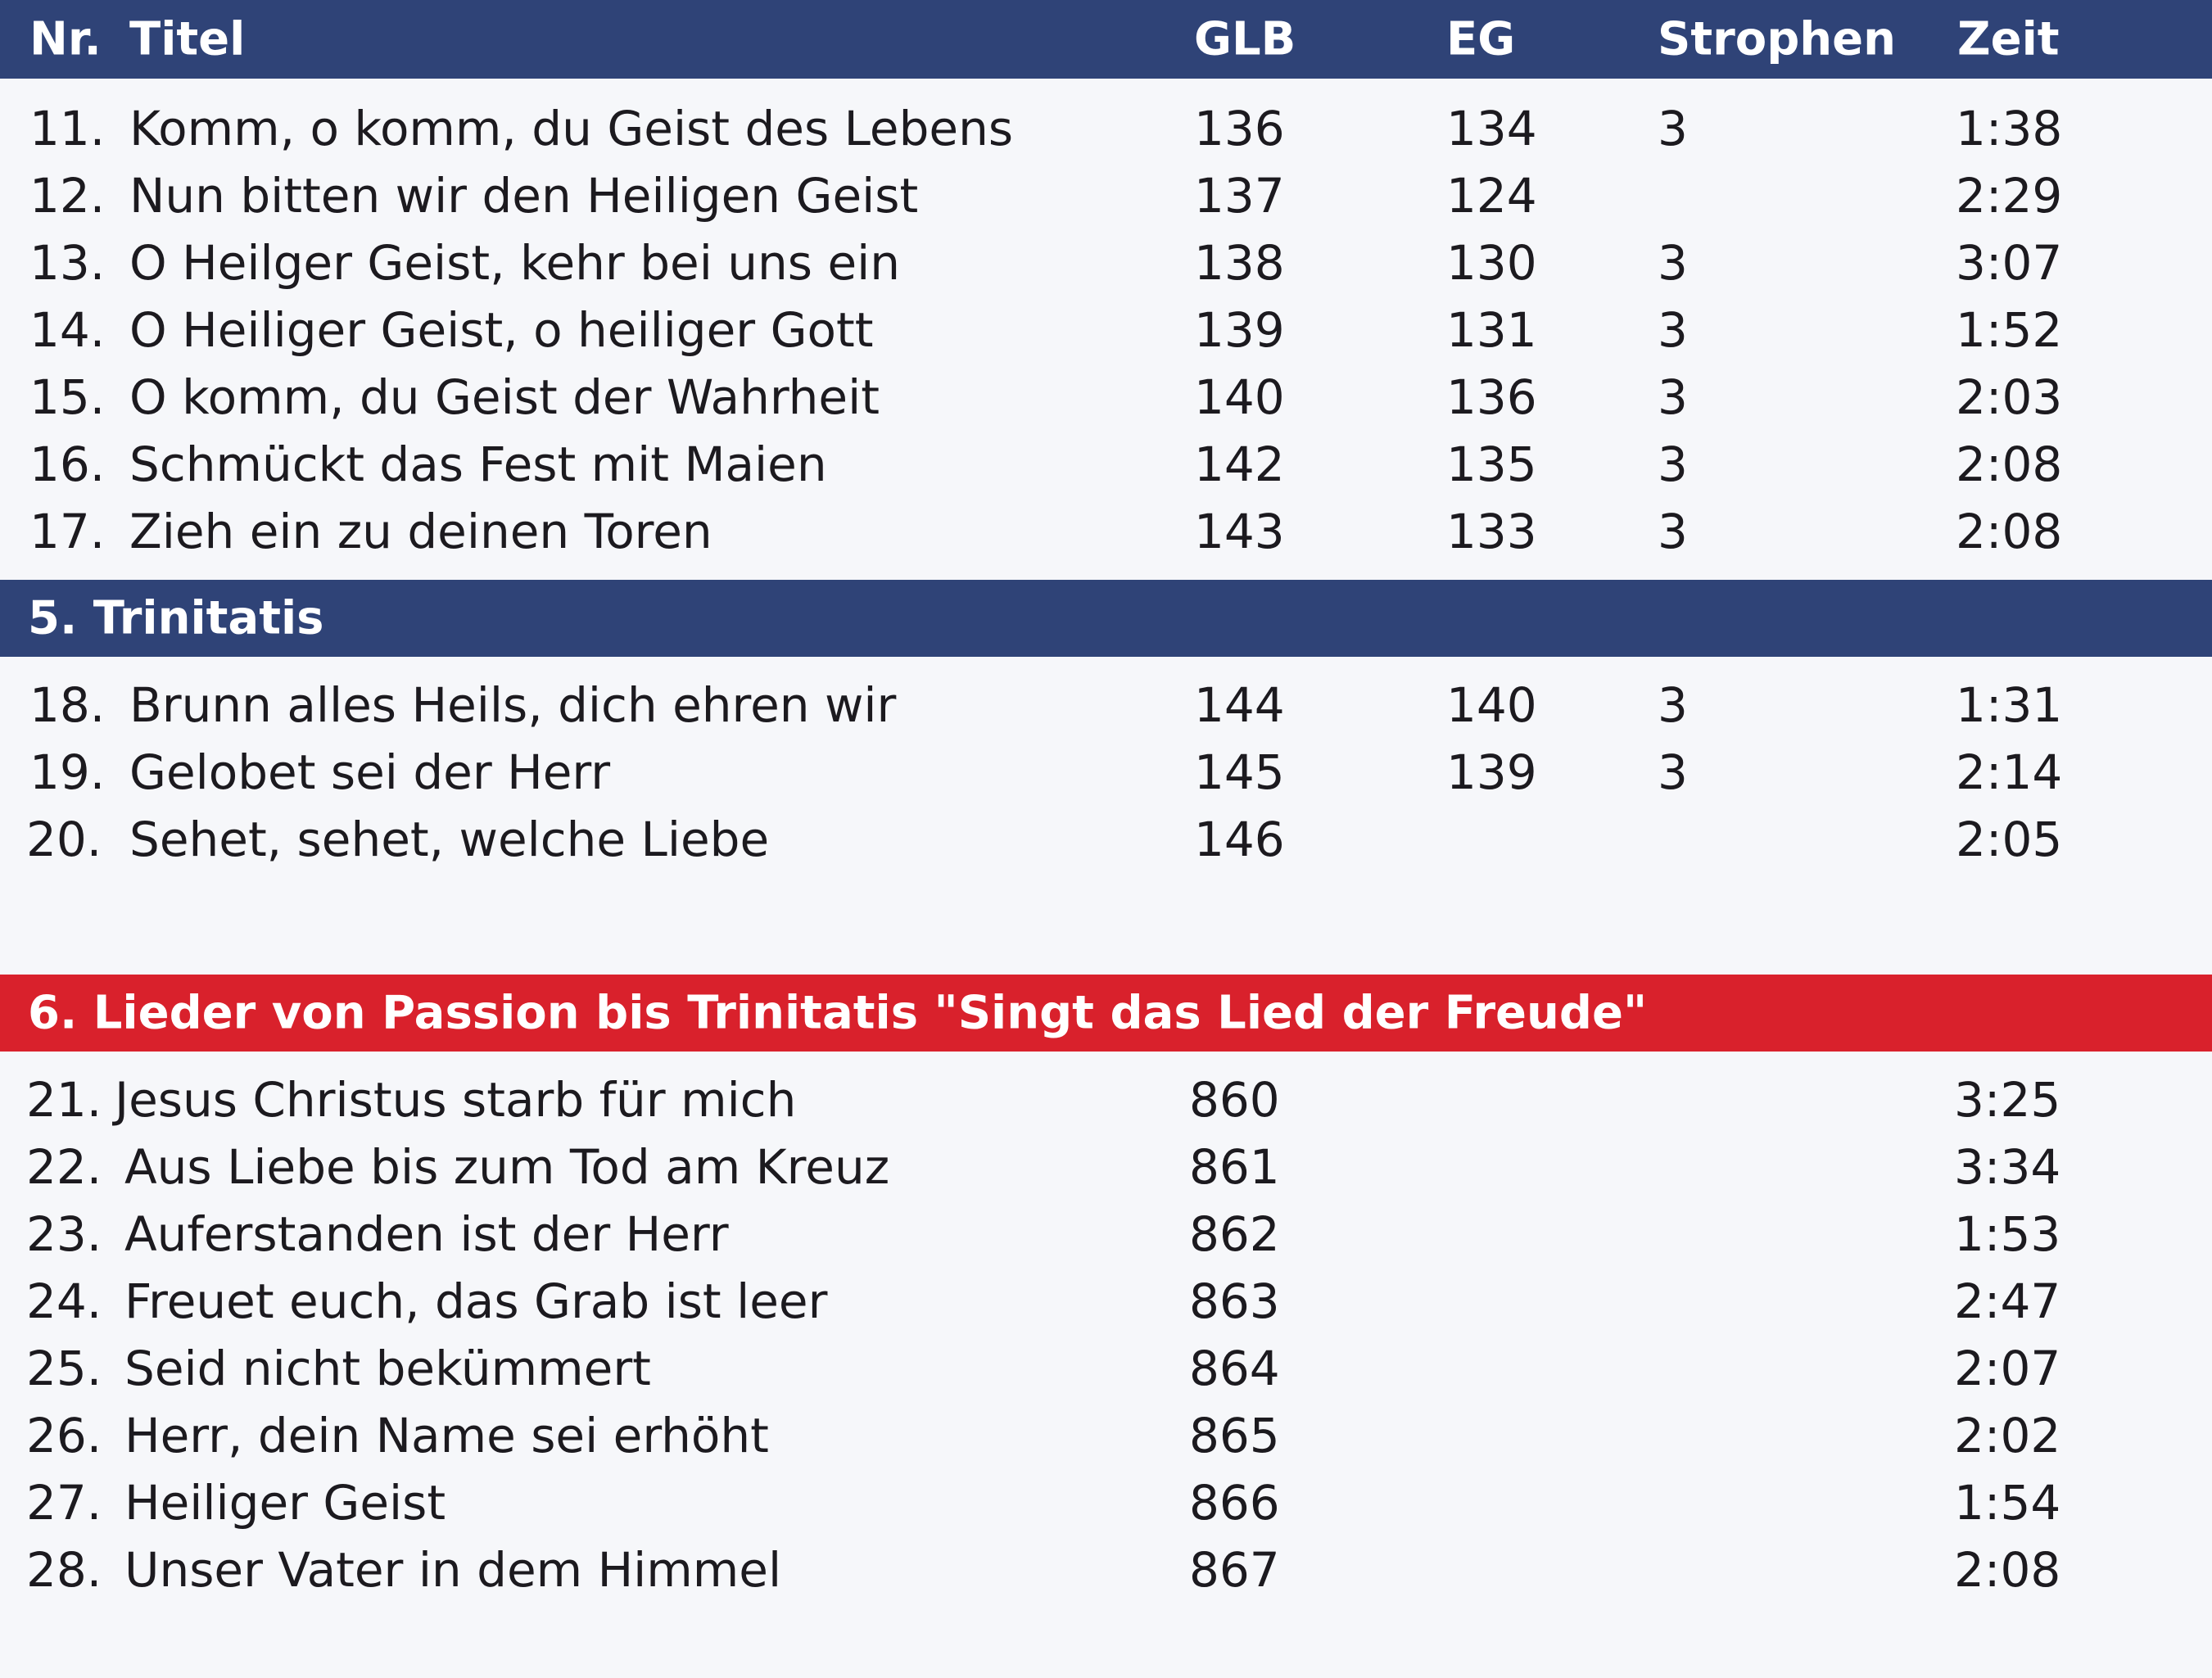 The height and width of the screenshot is (1678, 2212). Describe the element at coordinates (2009, 839) in the screenshot. I see `row-zeit: 2:05` at that location.